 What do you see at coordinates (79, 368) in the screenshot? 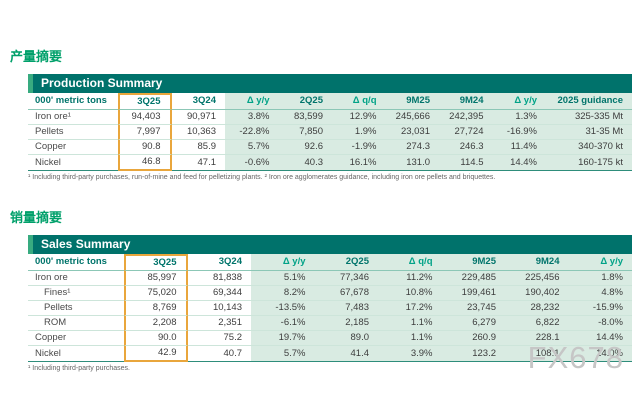
I see `sales-footnote: ¹ Including third-party purchases.` at bounding box center [79, 368].